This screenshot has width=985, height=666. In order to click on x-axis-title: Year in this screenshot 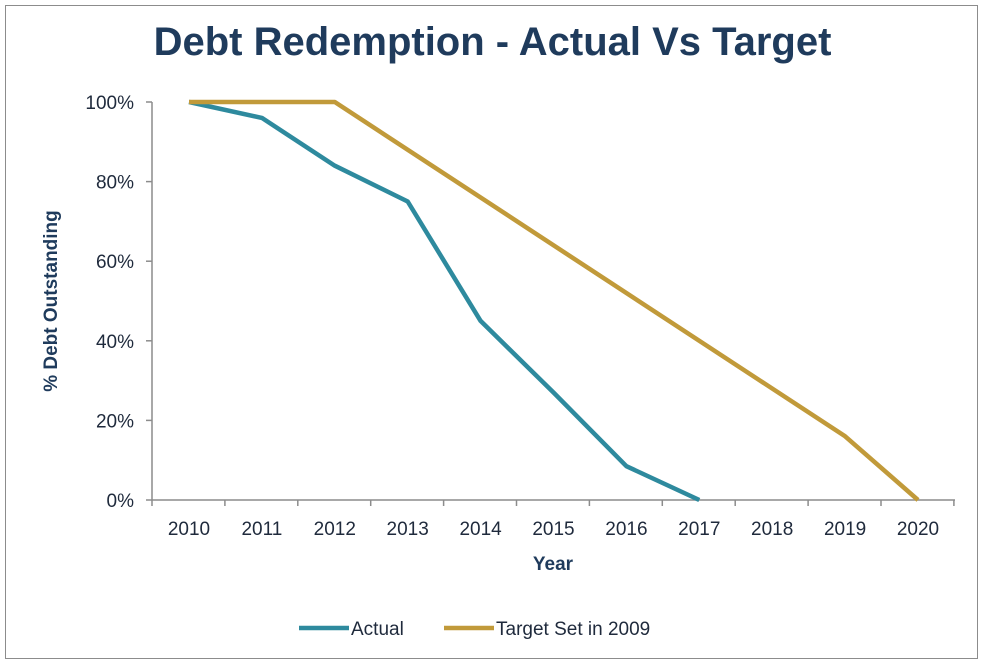, I will do `click(553, 564)`.